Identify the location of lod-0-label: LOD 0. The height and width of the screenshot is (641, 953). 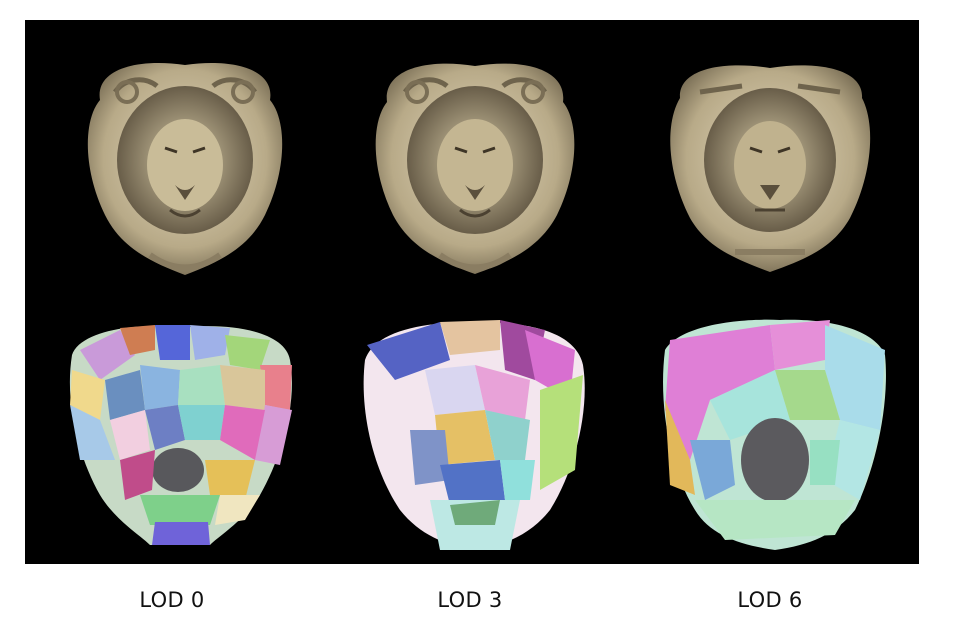
(172, 600).